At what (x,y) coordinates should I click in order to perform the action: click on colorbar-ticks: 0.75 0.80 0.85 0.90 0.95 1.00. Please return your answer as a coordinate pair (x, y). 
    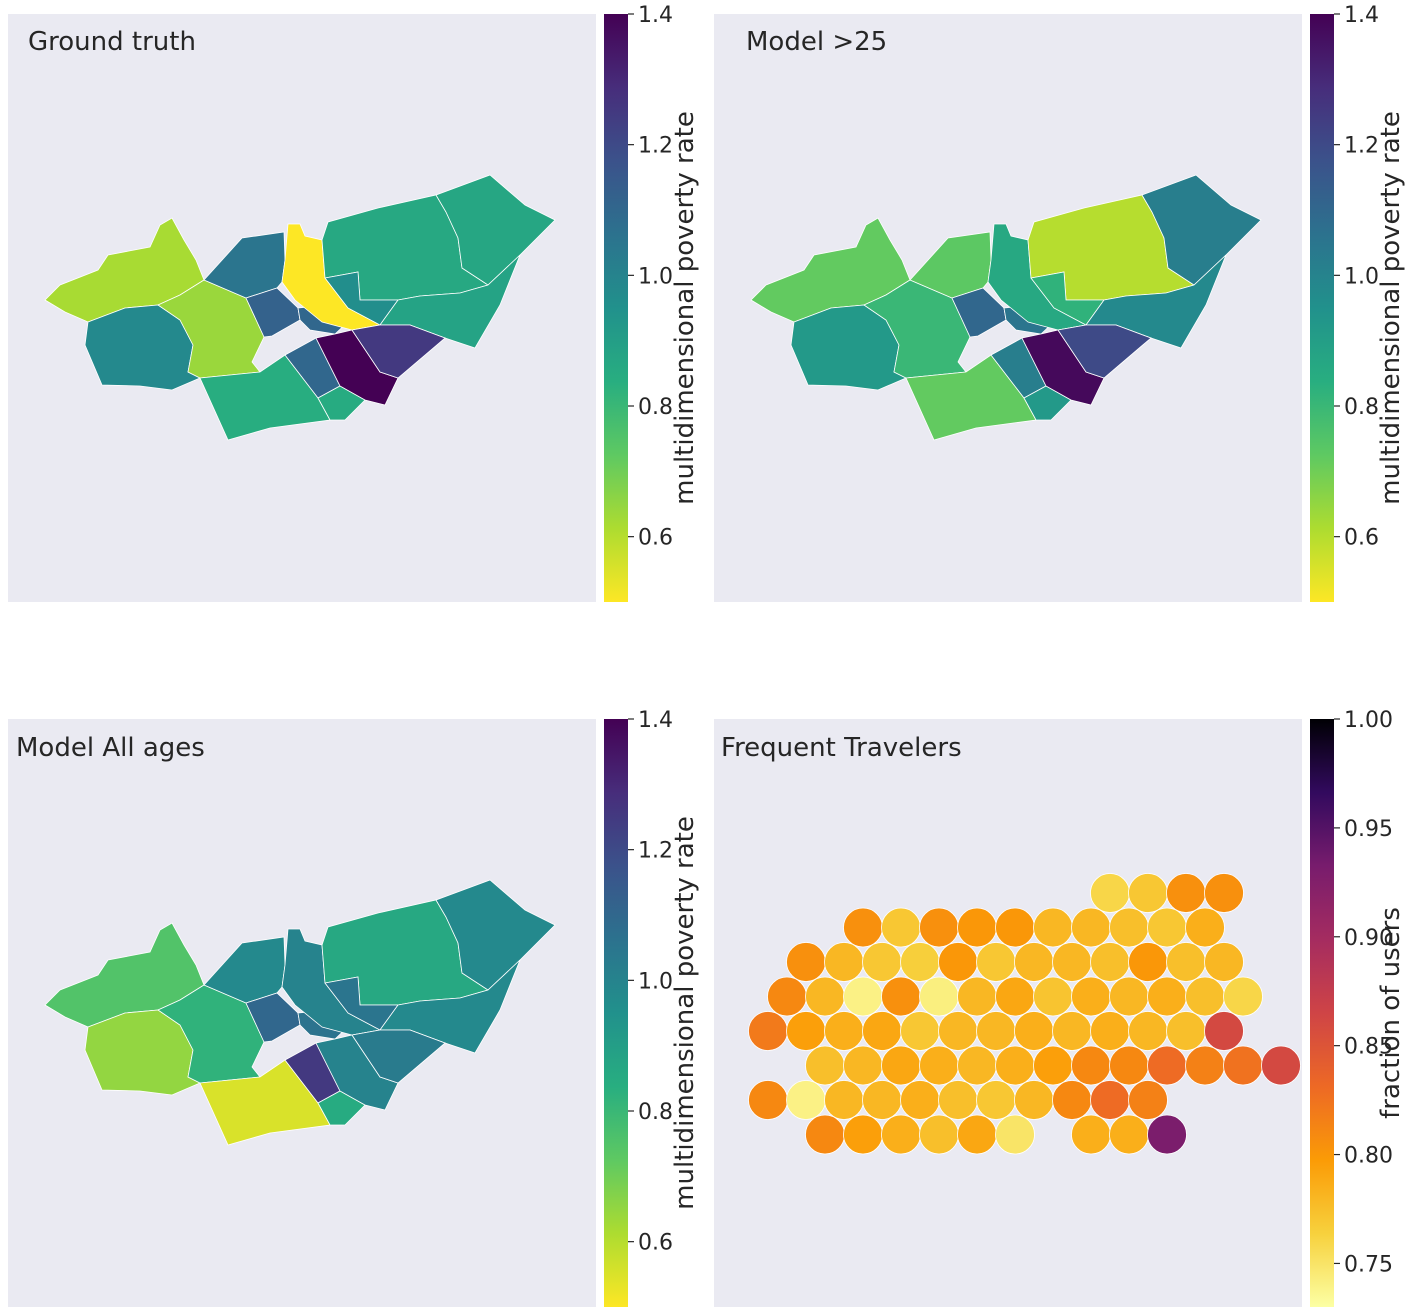
    Looking at the image, I should click on (1363, 992).